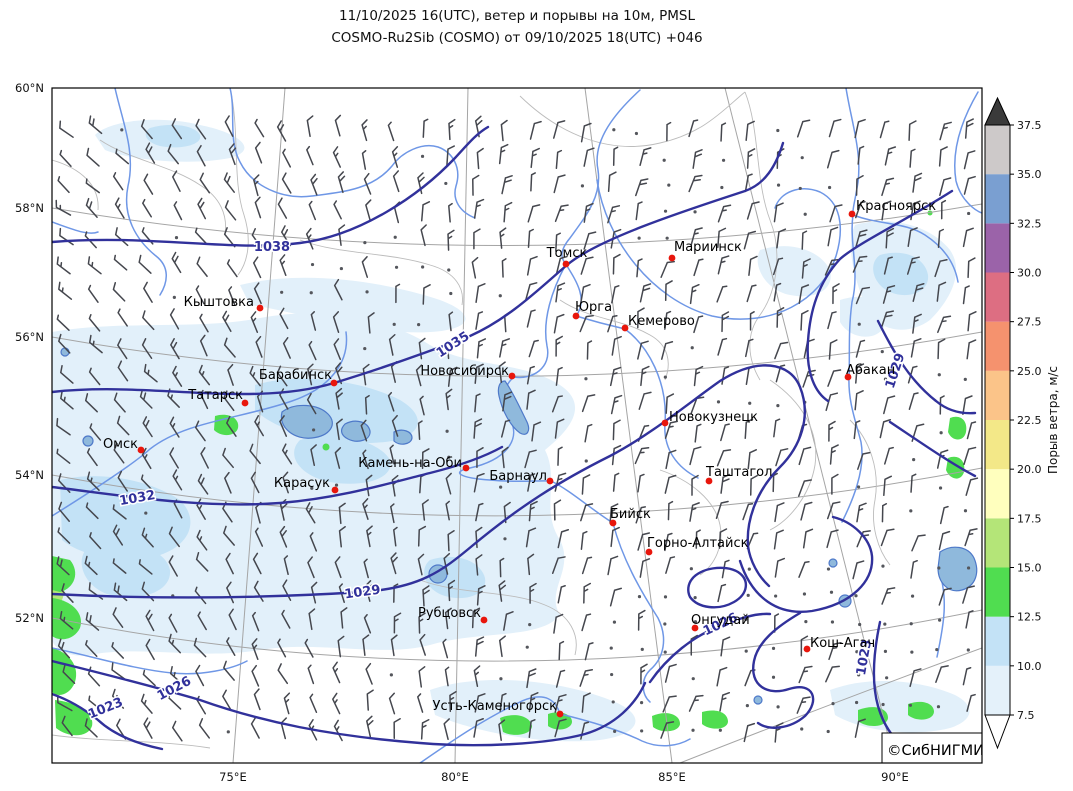 Image resolution: width=1073 pixels, height=791 pixels. I want to click on city-label: Новосибирск, so click(464, 371).